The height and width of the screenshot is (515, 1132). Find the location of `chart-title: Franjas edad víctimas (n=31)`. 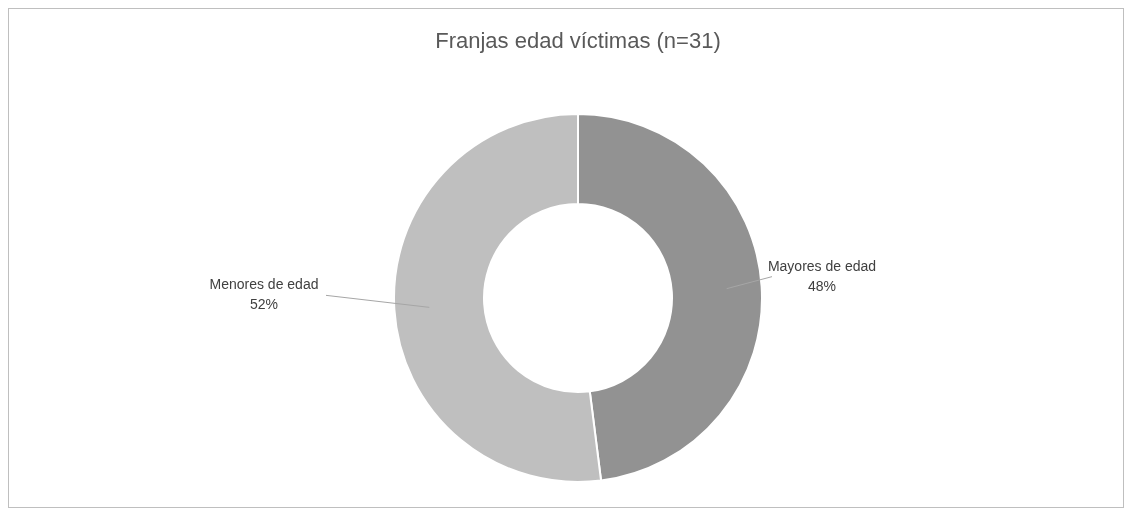

chart-title: Franjas edad víctimas (n=31) is located at coordinates (578, 40).